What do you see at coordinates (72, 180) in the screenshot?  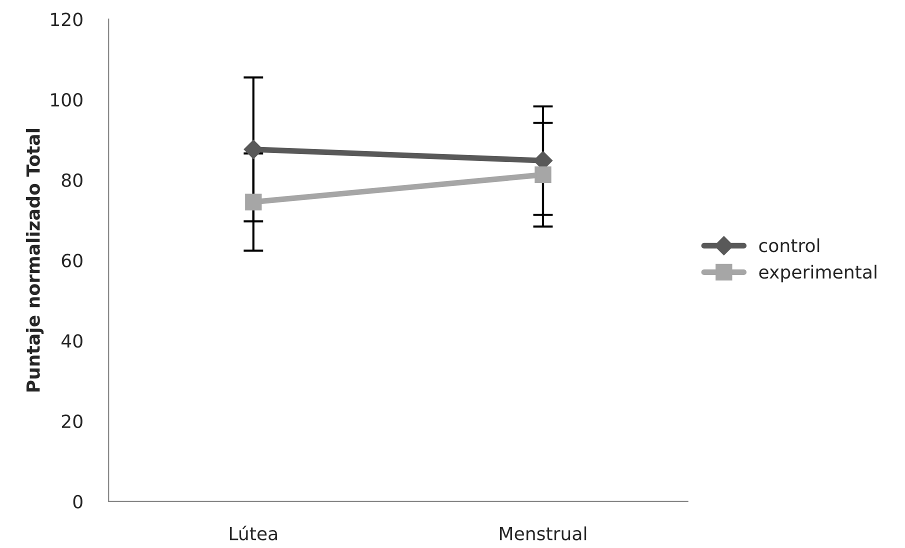 I see `y-tick-label: 80` at bounding box center [72, 180].